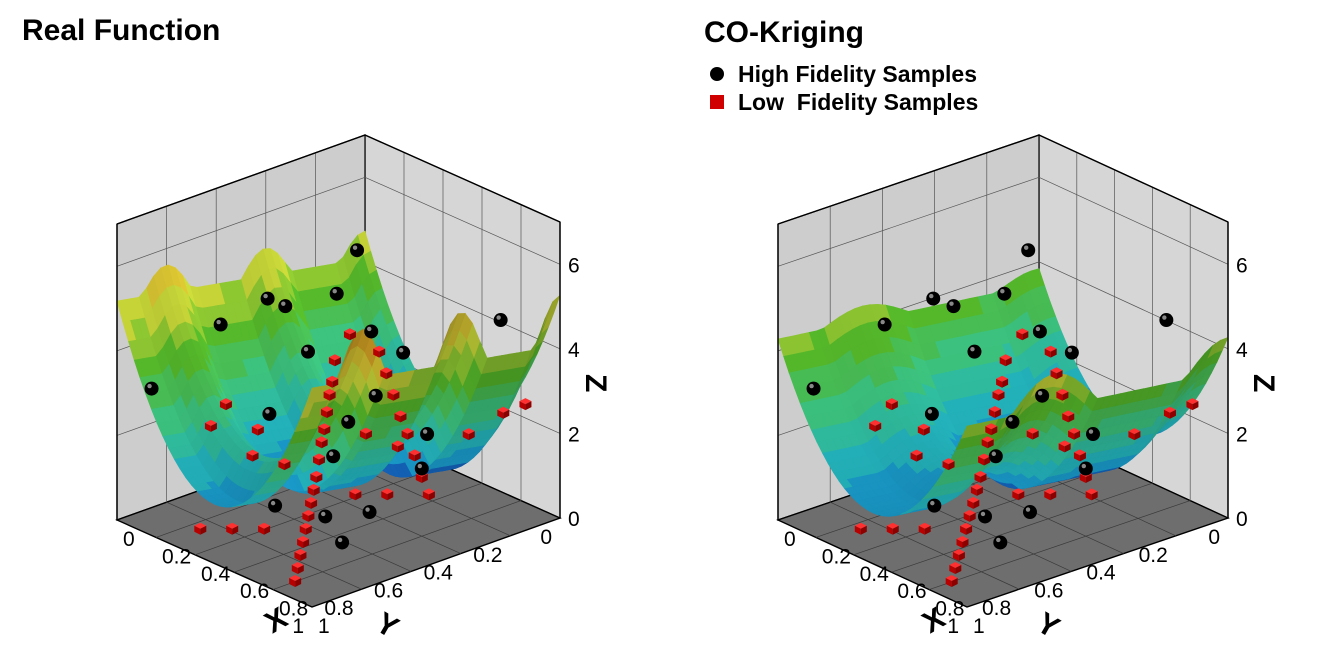  What do you see at coordinates (338, 608) in the screenshot?
I see `y-tick-label: 0.8` at bounding box center [338, 608].